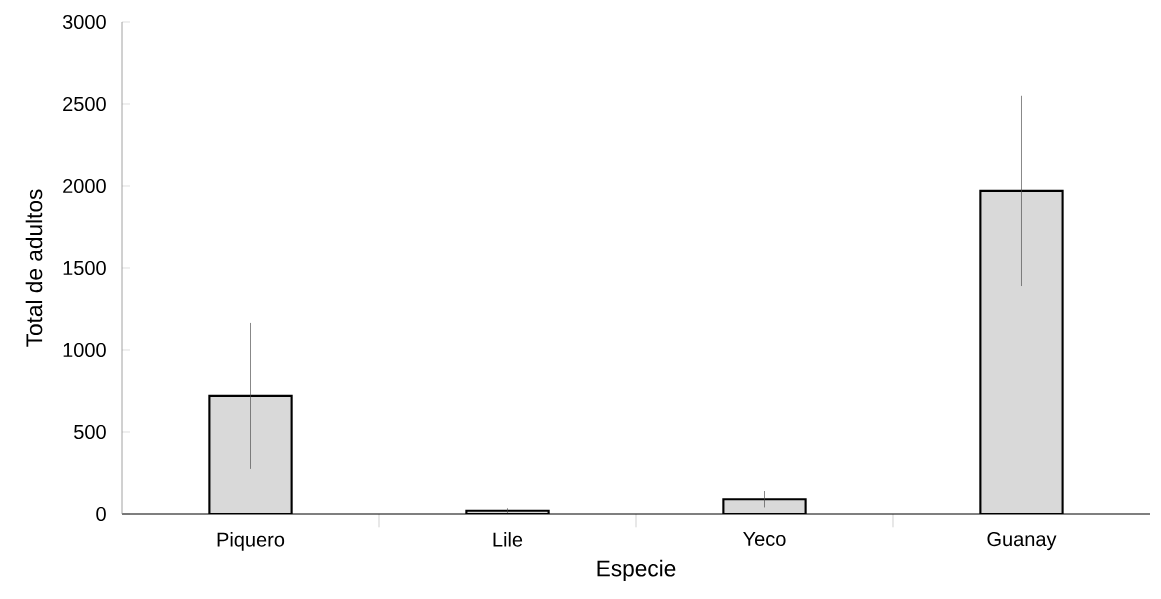 Image resolution: width=1161 pixels, height=599 pixels. What do you see at coordinates (764, 539) in the screenshot?
I see `x-tick-label: Yeco` at bounding box center [764, 539].